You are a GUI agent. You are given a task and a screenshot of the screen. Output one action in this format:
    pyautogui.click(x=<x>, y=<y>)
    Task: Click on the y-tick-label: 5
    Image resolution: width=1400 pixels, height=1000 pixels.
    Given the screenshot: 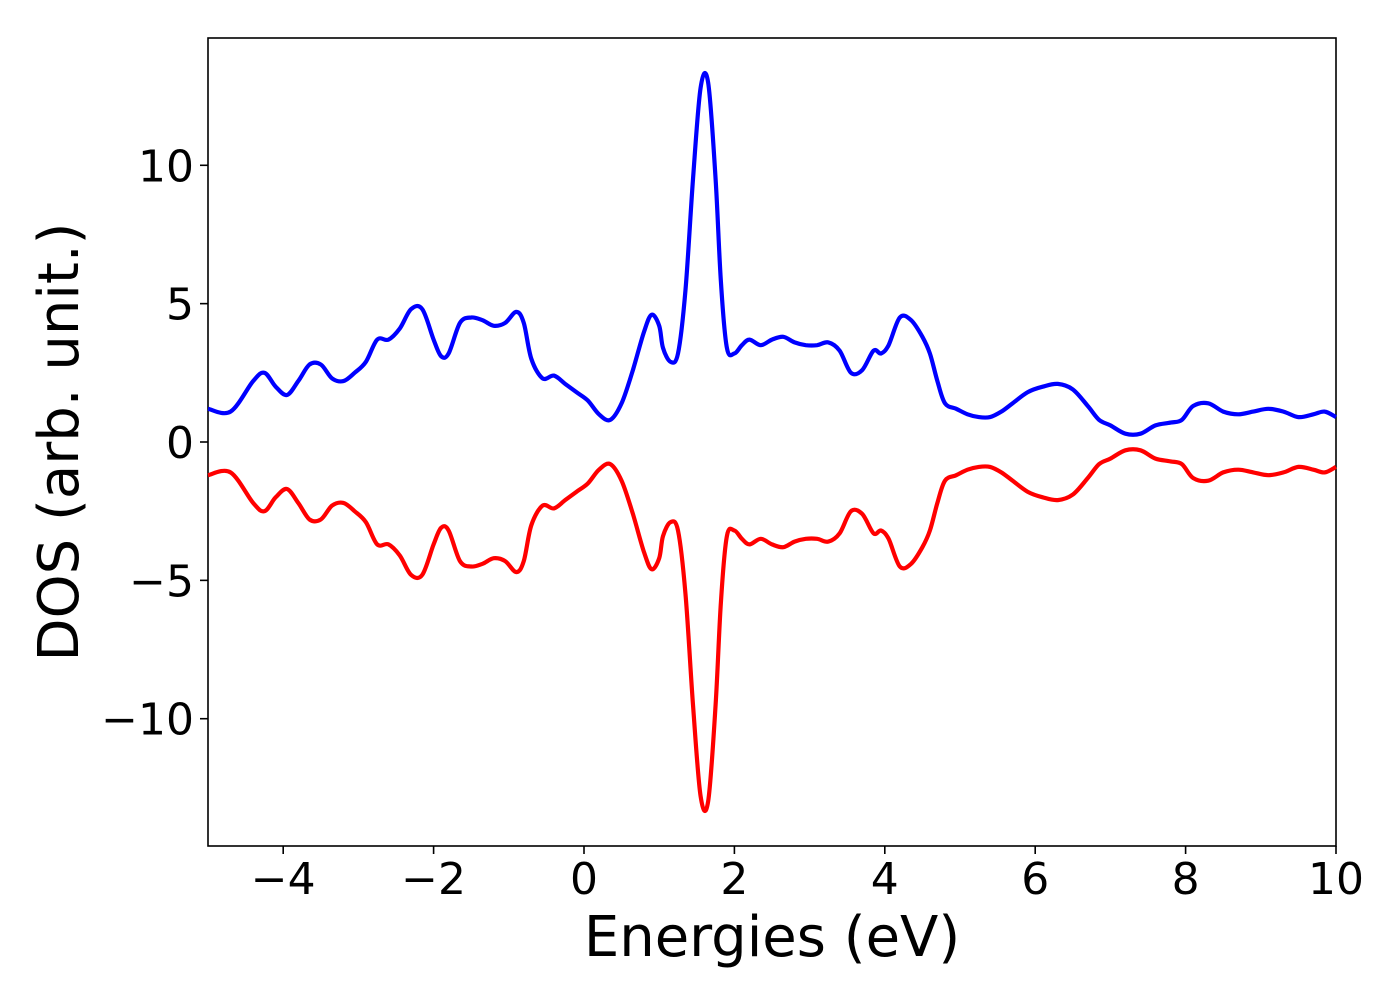 What is the action you would take?
    pyautogui.click(x=180, y=305)
    